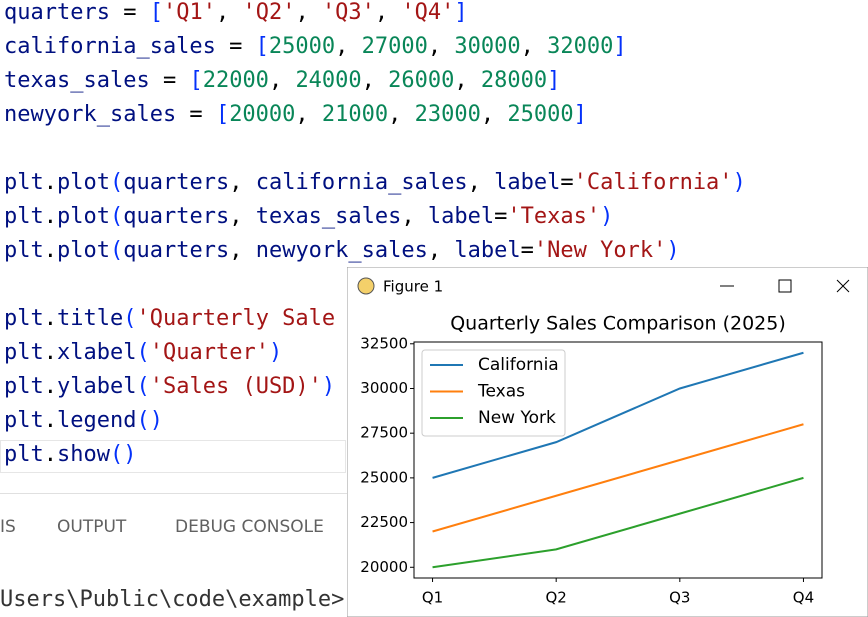 The height and width of the screenshot is (617, 868). Describe the element at coordinates (302, 46) in the screenshot. I see `code-token: 25000` at that location.